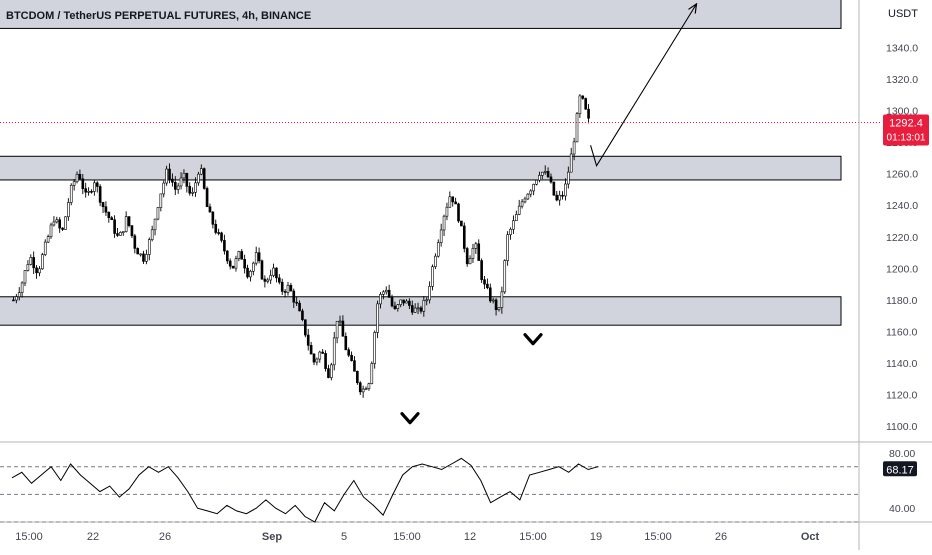 The height and width of the screenshot is (555, 932). I want to click on rsi-tick-label: 40.00, so click(902, 509).